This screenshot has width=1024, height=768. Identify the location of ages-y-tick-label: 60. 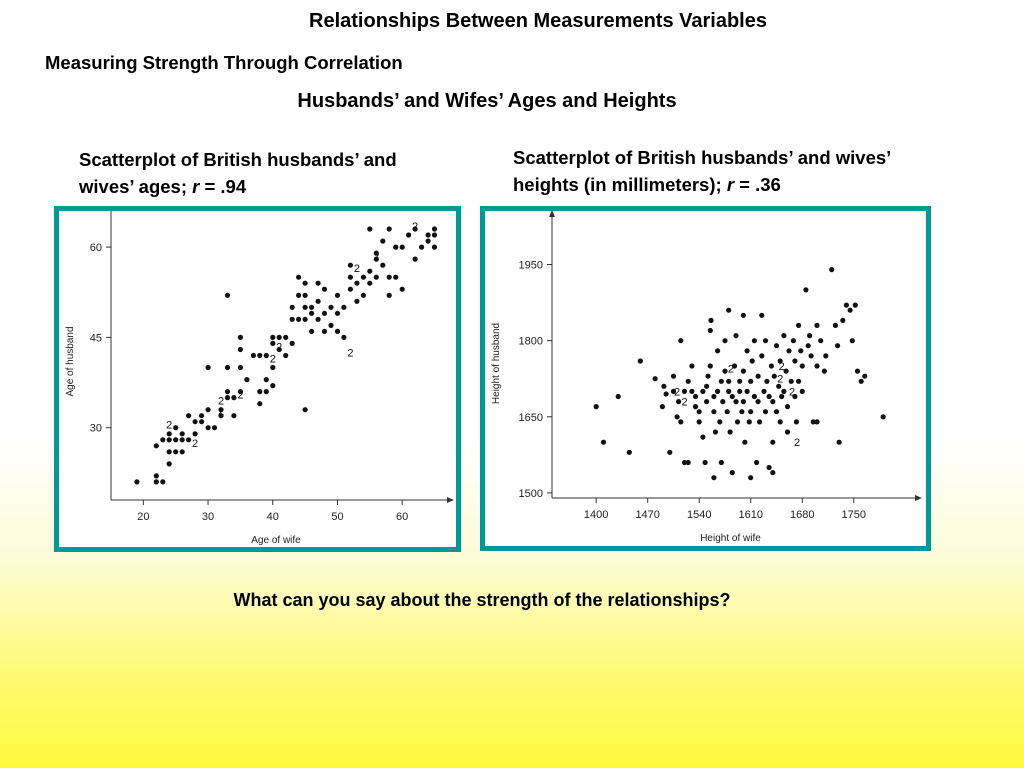
(96, 248).